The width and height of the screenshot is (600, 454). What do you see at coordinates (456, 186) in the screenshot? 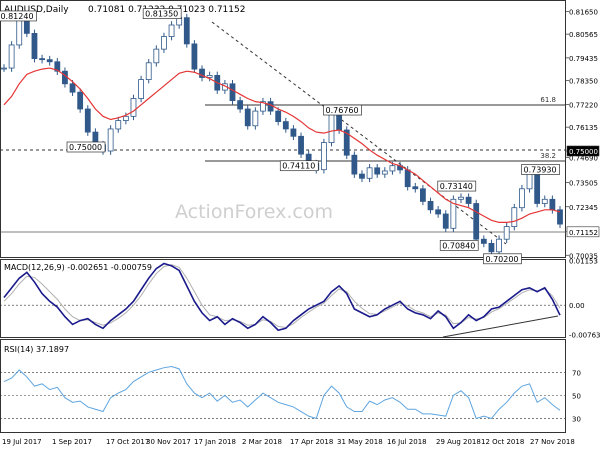
I see `price-annotation-label: 0.73140` at bounding box center [456, 186].